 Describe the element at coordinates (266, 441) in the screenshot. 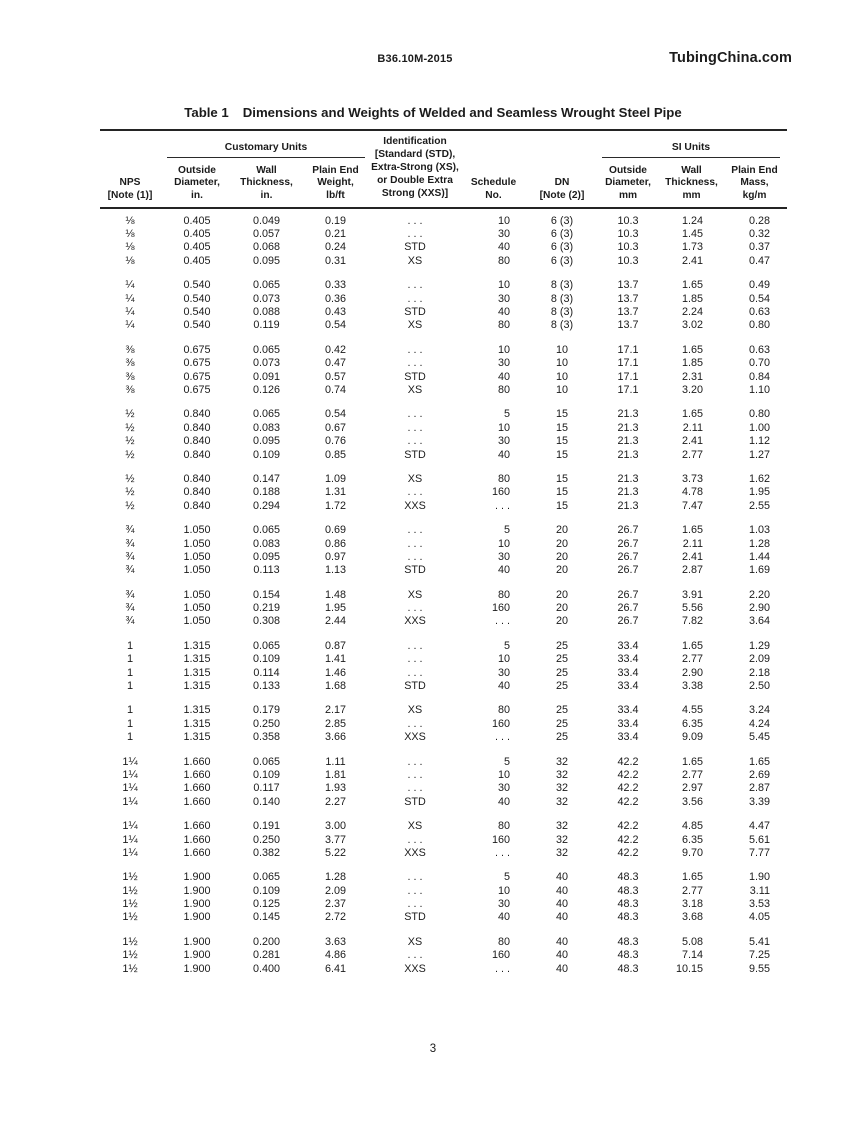

I see `cell-wall_in: 0.095` at that location.